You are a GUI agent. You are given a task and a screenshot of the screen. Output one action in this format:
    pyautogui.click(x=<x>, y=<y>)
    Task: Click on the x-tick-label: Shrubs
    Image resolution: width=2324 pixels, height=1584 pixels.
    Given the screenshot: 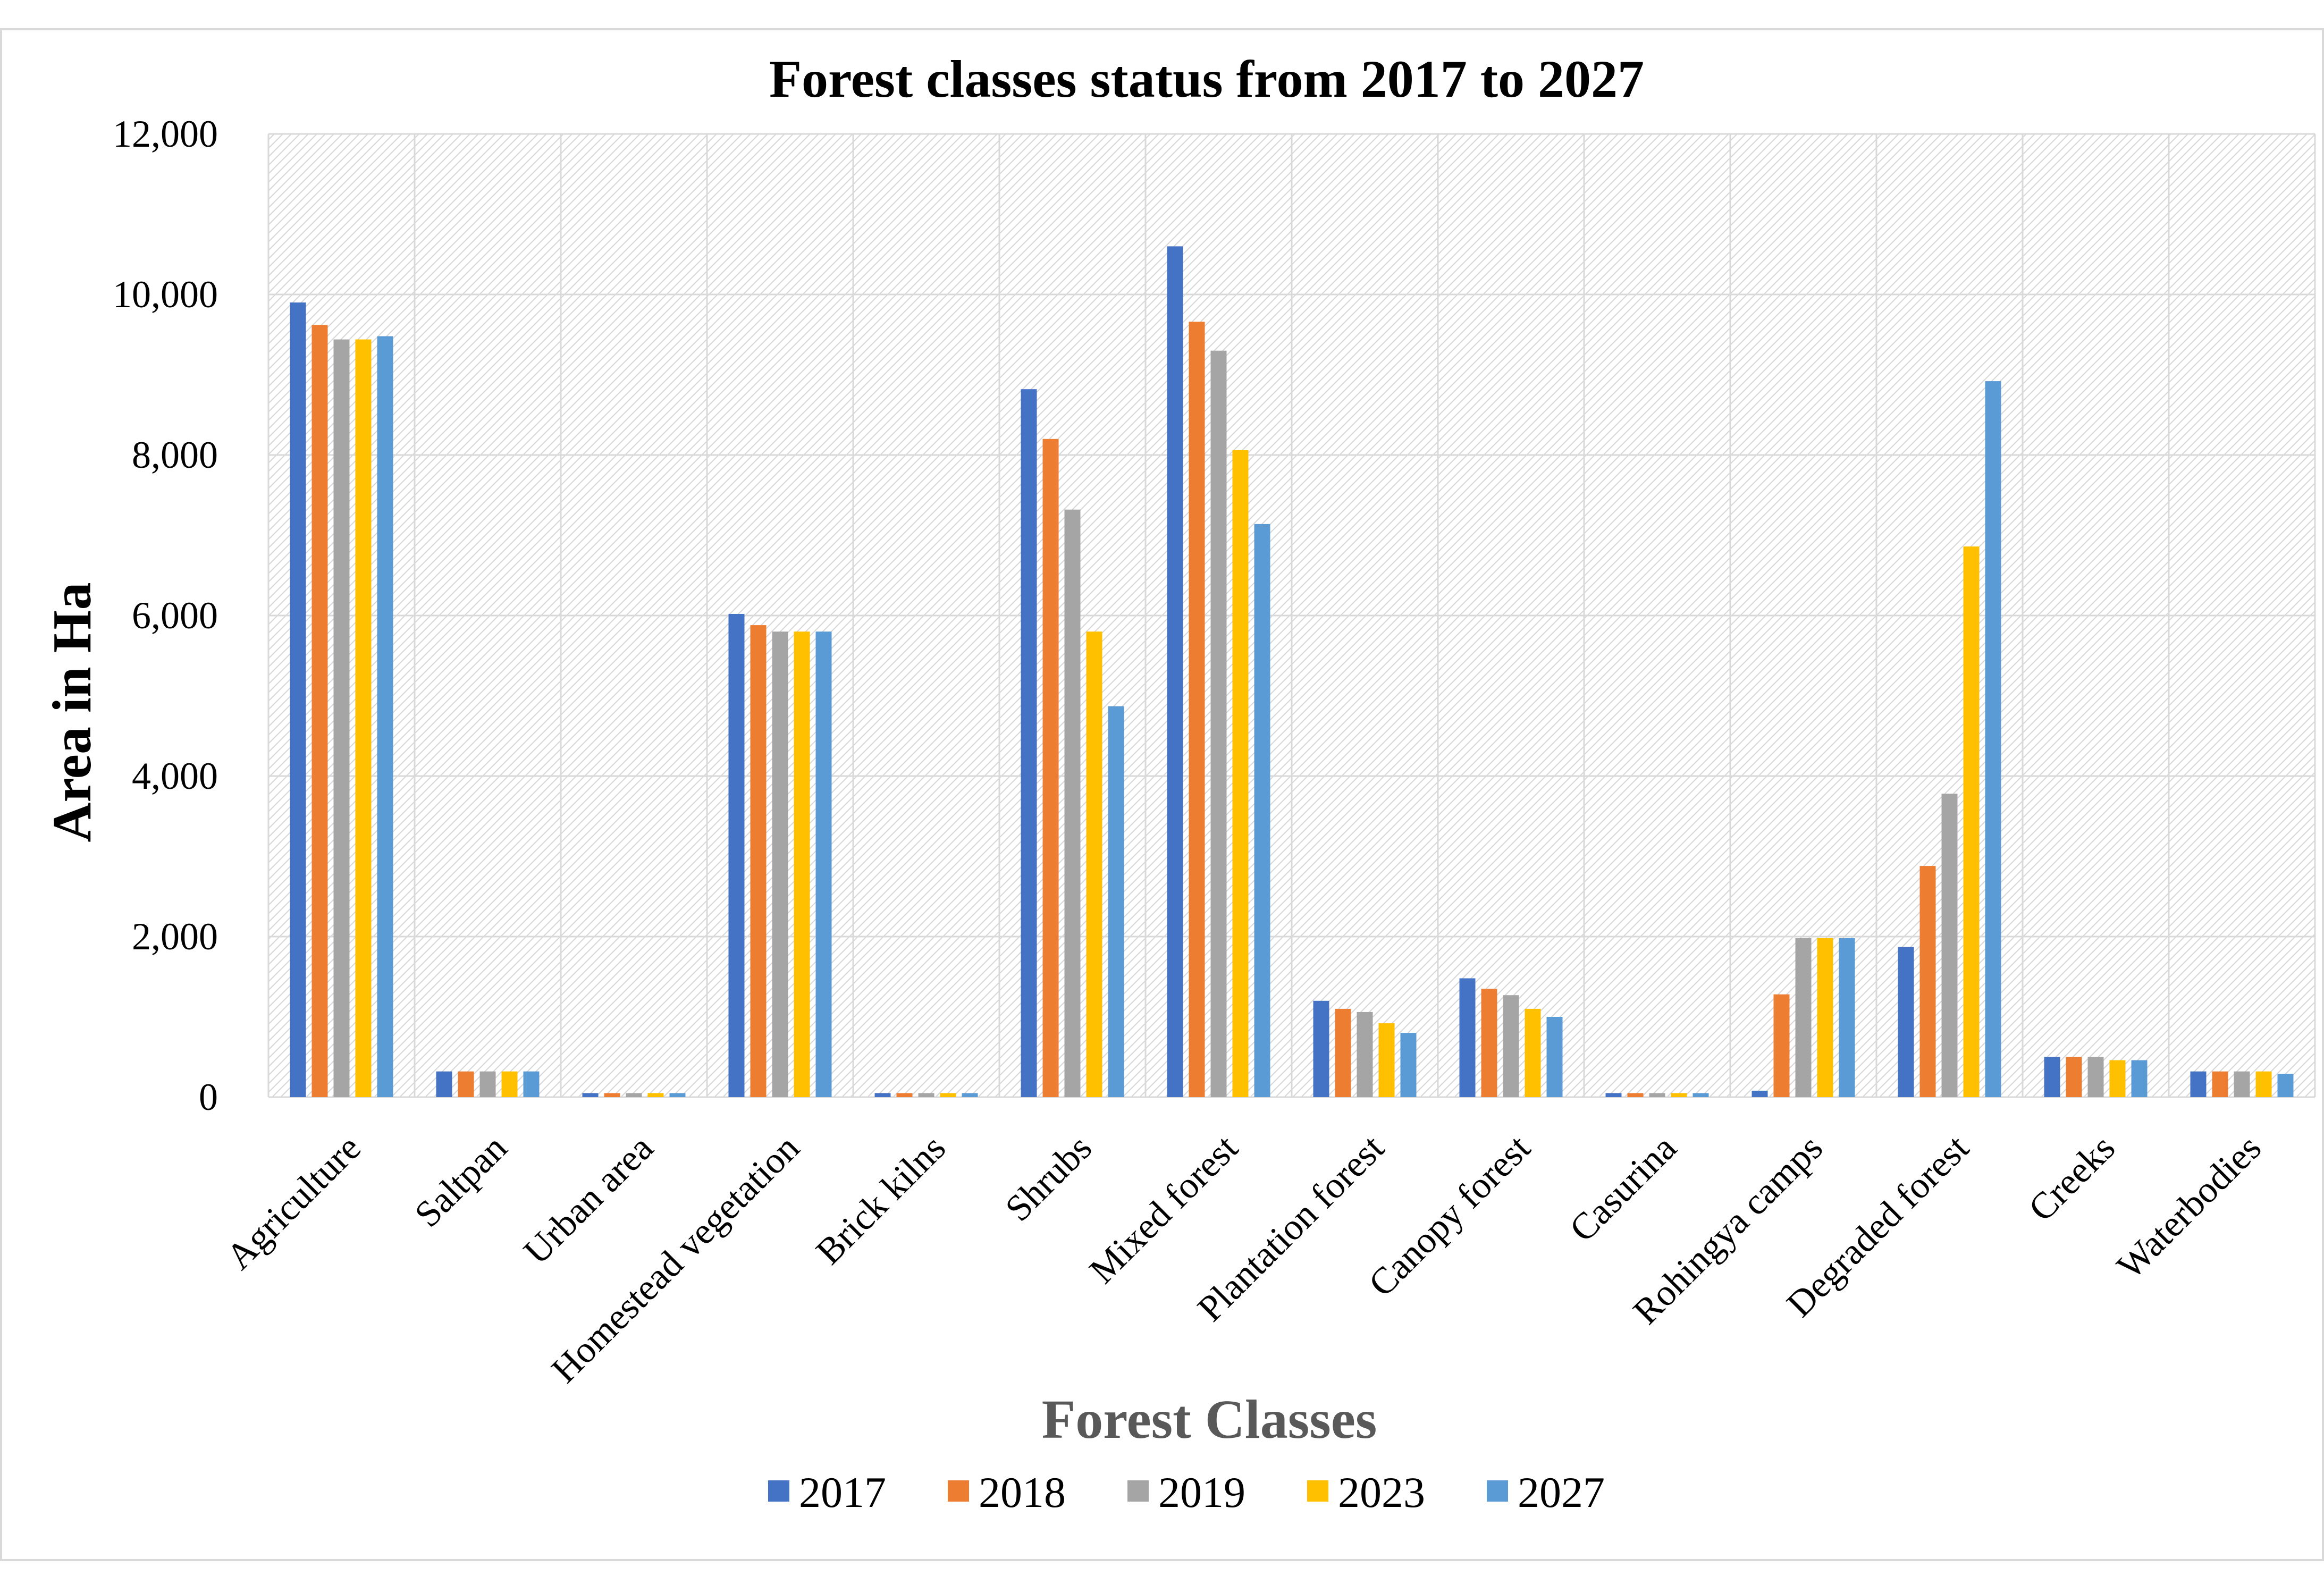 What is the action you would take?
    pyautogui.click(x=1049, y=1178)
    